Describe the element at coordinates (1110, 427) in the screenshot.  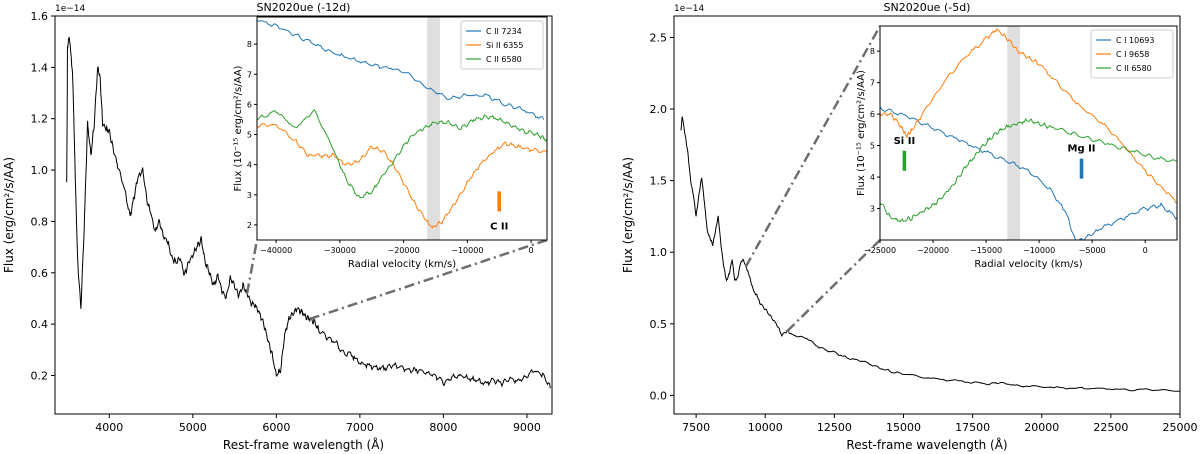
I see `x-tick-label: 22500` at that location.